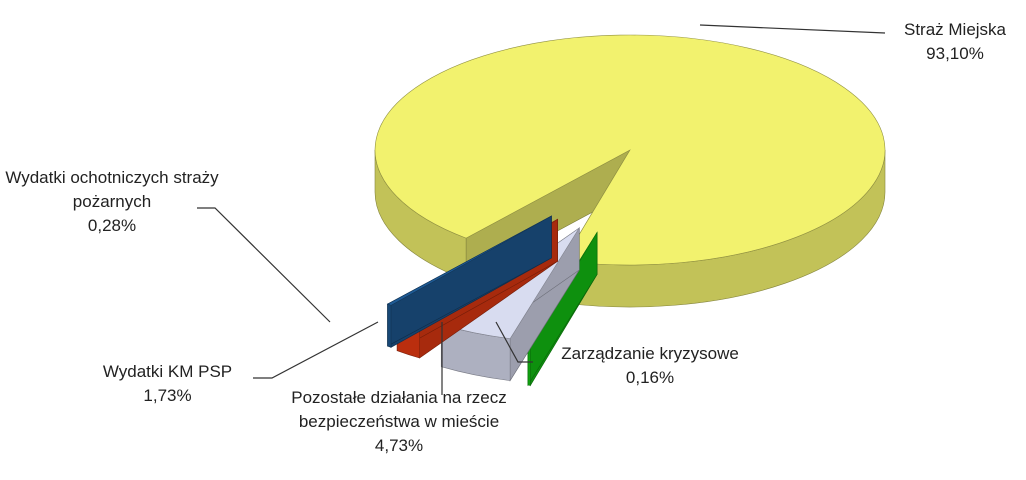 The width and height of the screenshot is (1026, 480). What do you see at coordinates (955, 29) in the screenshot?
I see `label-name: Straż Miejska` at bounding box center [955, 29].